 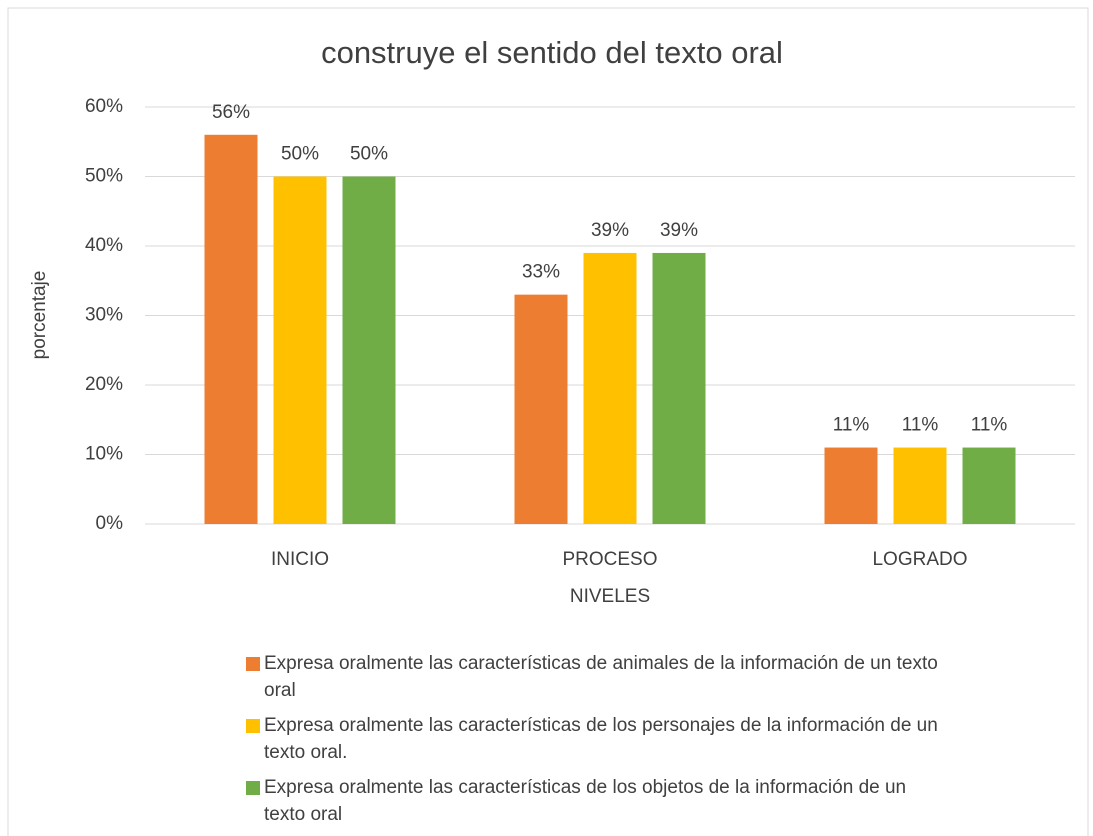 What do you see at coordinates (610, 596) in the screenshot?
I see `x-axis-label: NIVELES` at bounding box center [610, 596].